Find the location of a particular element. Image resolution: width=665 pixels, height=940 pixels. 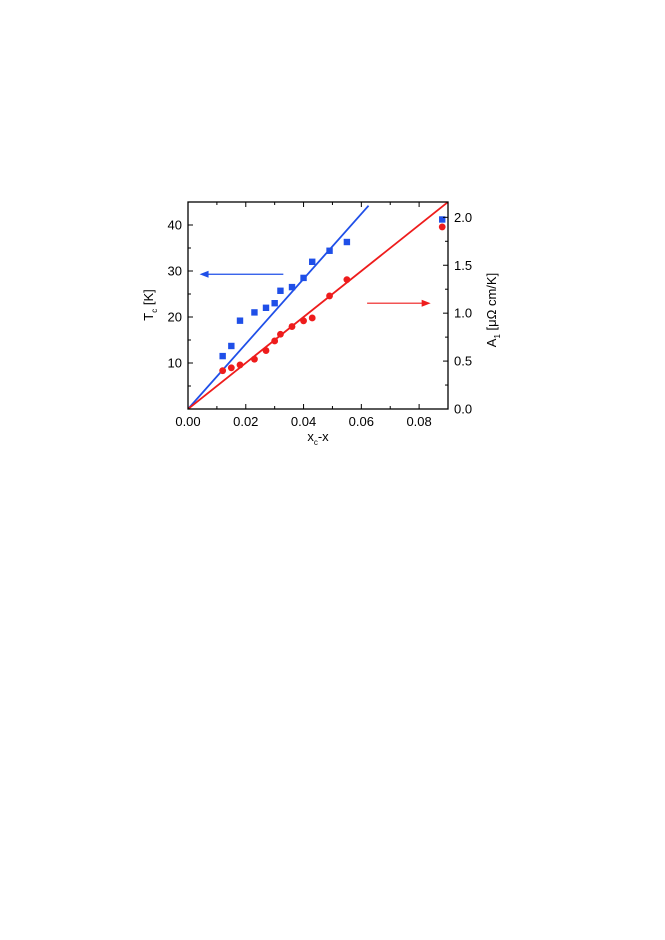

plot-frame is located at coordinates (318, 305).